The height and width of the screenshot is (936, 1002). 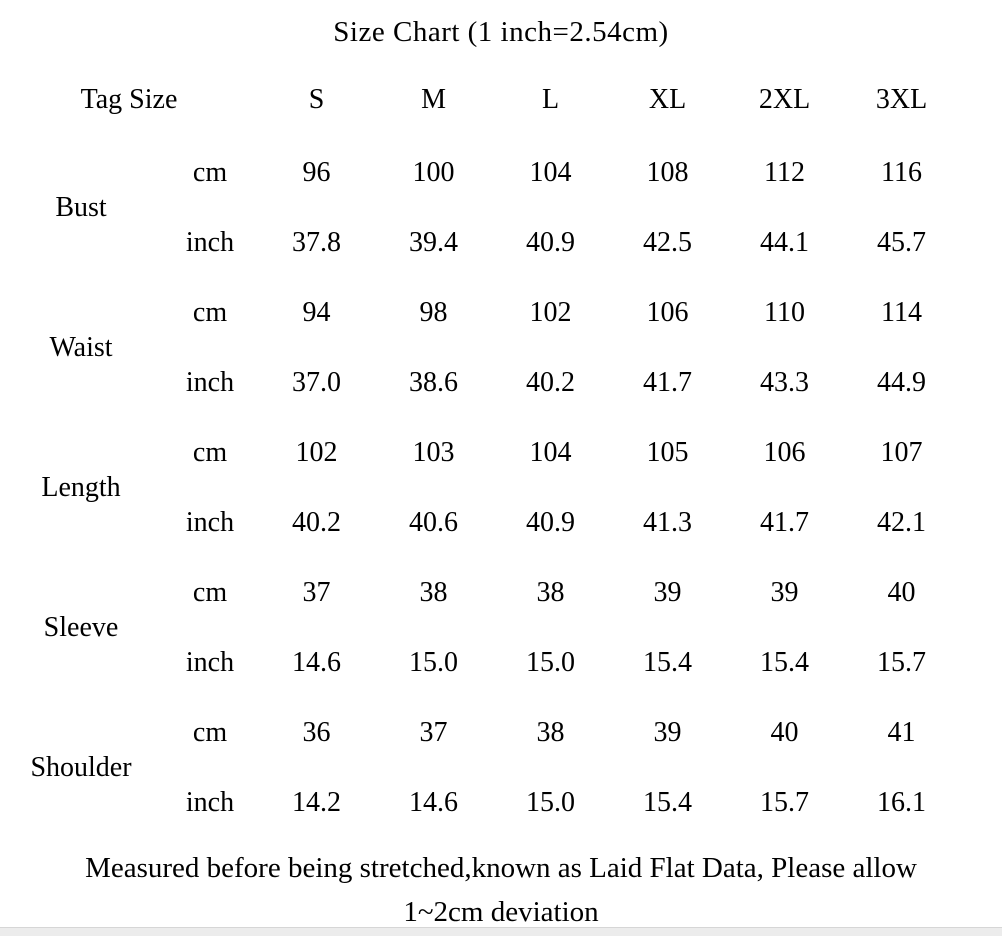 I want to click on length-cm-value-xl: 105, so click(x=667, y=452).